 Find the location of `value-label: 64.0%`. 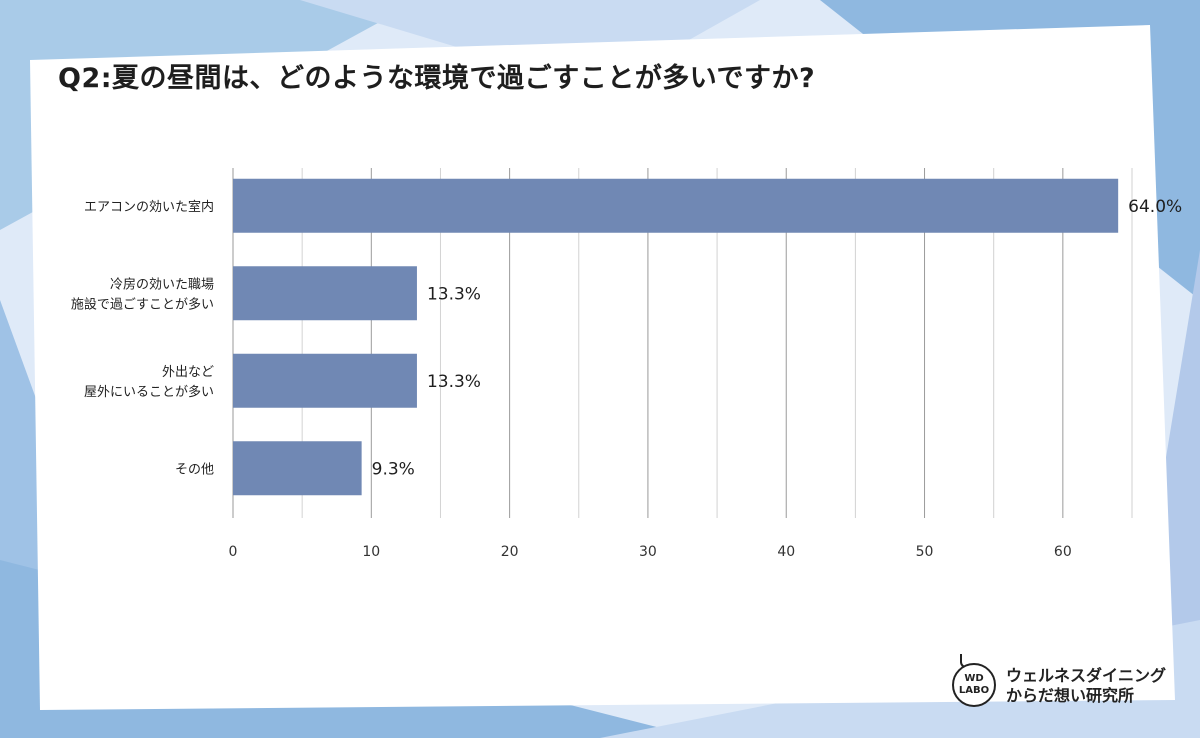

value-label: 64.0% is located at coordinates (1155, 207).